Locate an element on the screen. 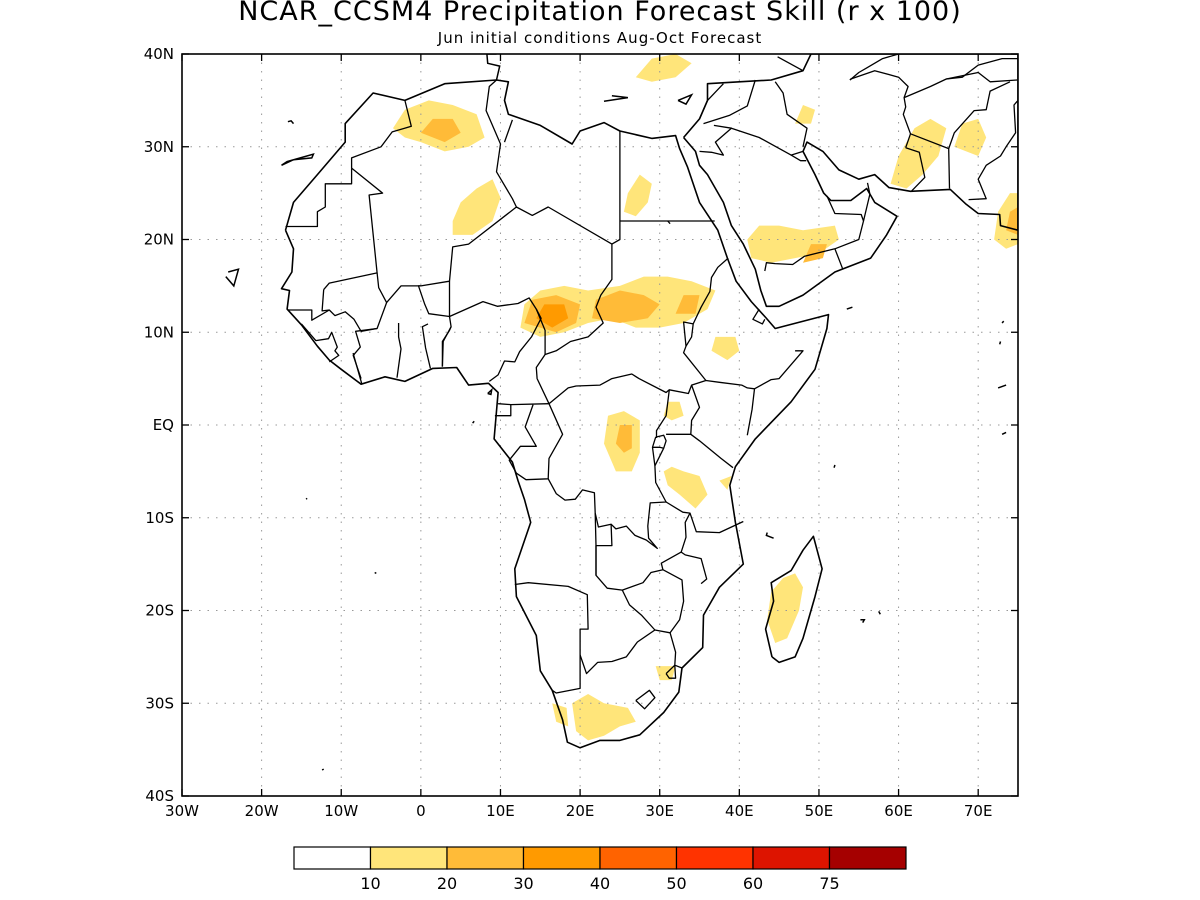  x-tick-label: 70E is located at coordinates (978, 811).